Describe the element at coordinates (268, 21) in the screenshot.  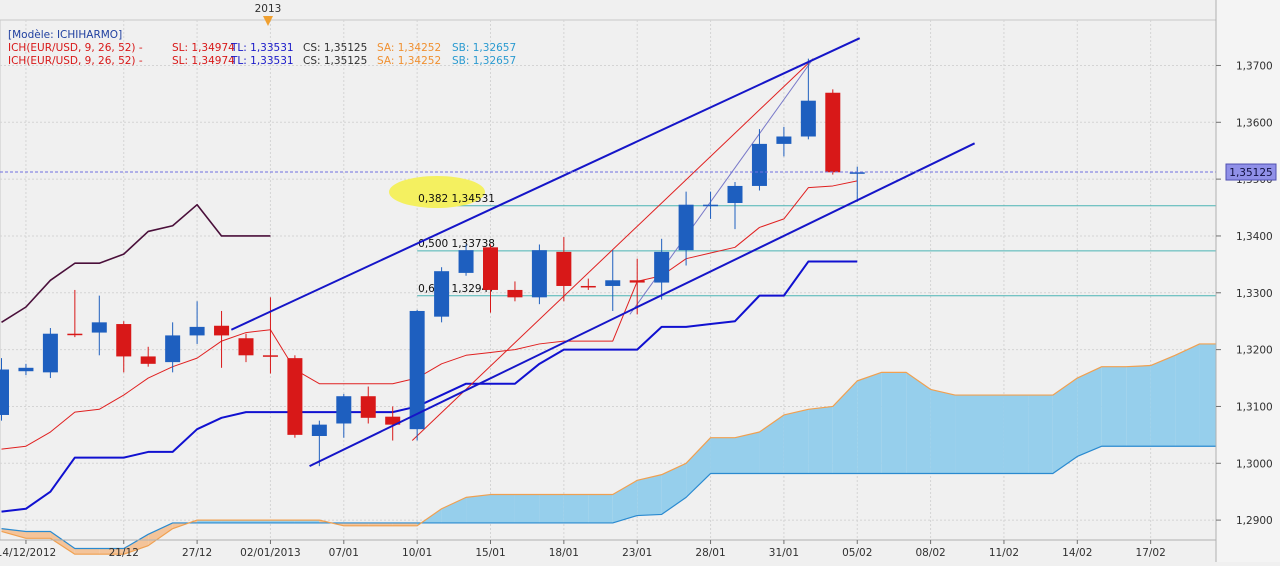
I see `year-marker-arrow-icon` at that location.